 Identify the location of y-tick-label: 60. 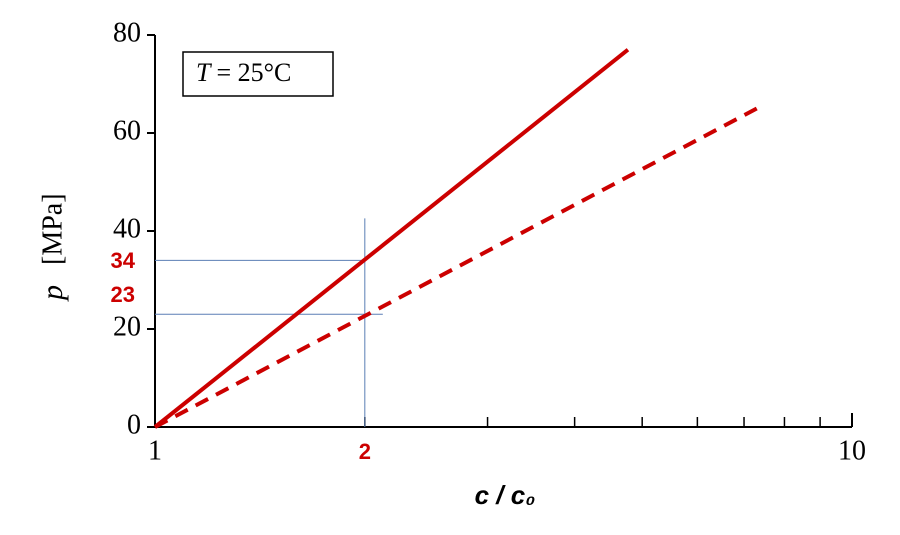
(127, 130).